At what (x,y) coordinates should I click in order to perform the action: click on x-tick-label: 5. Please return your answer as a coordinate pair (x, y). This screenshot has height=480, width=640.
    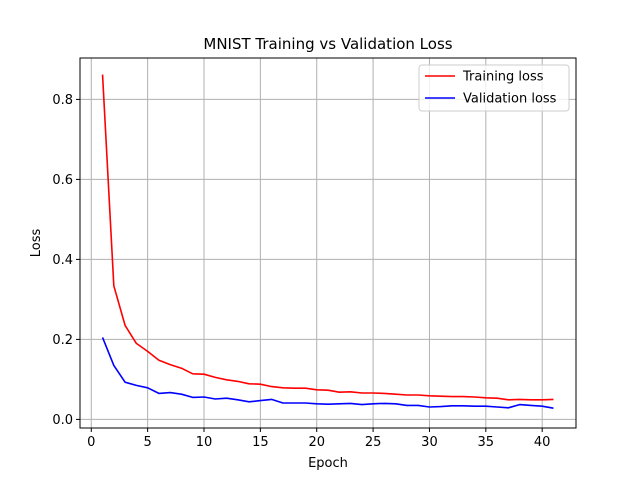
    Looking at the image, I should click on (147, 442).